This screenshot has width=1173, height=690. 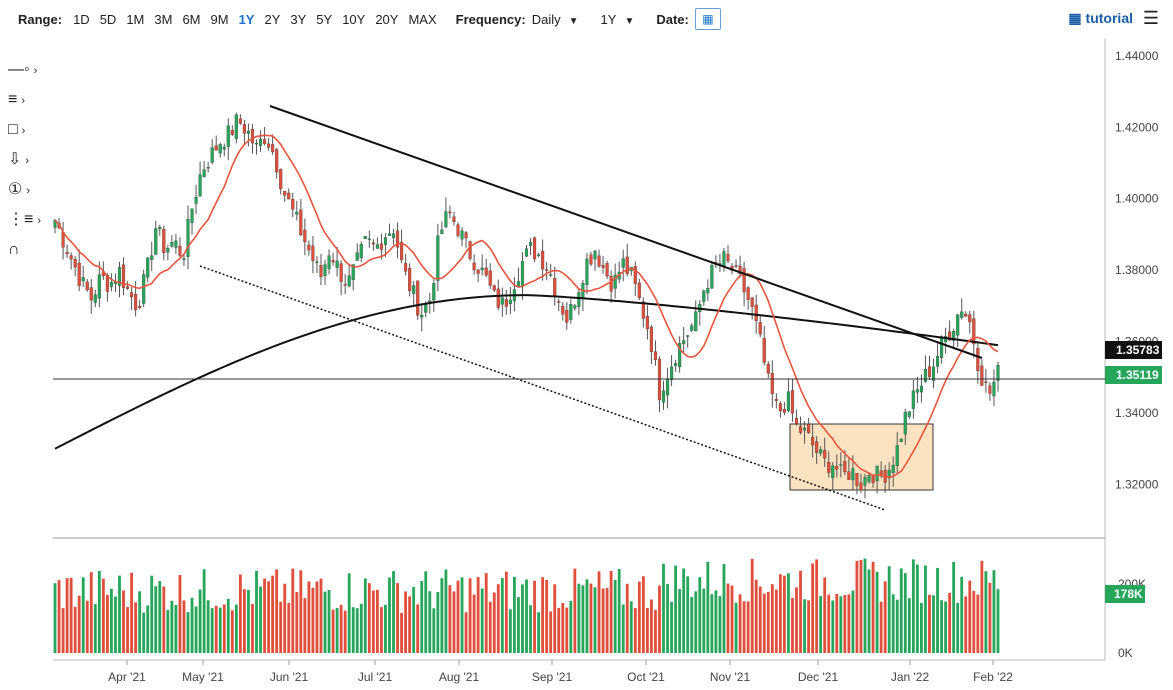 I want to click on numbered-marker-icon: ① ›, so click(x=19, y=189).